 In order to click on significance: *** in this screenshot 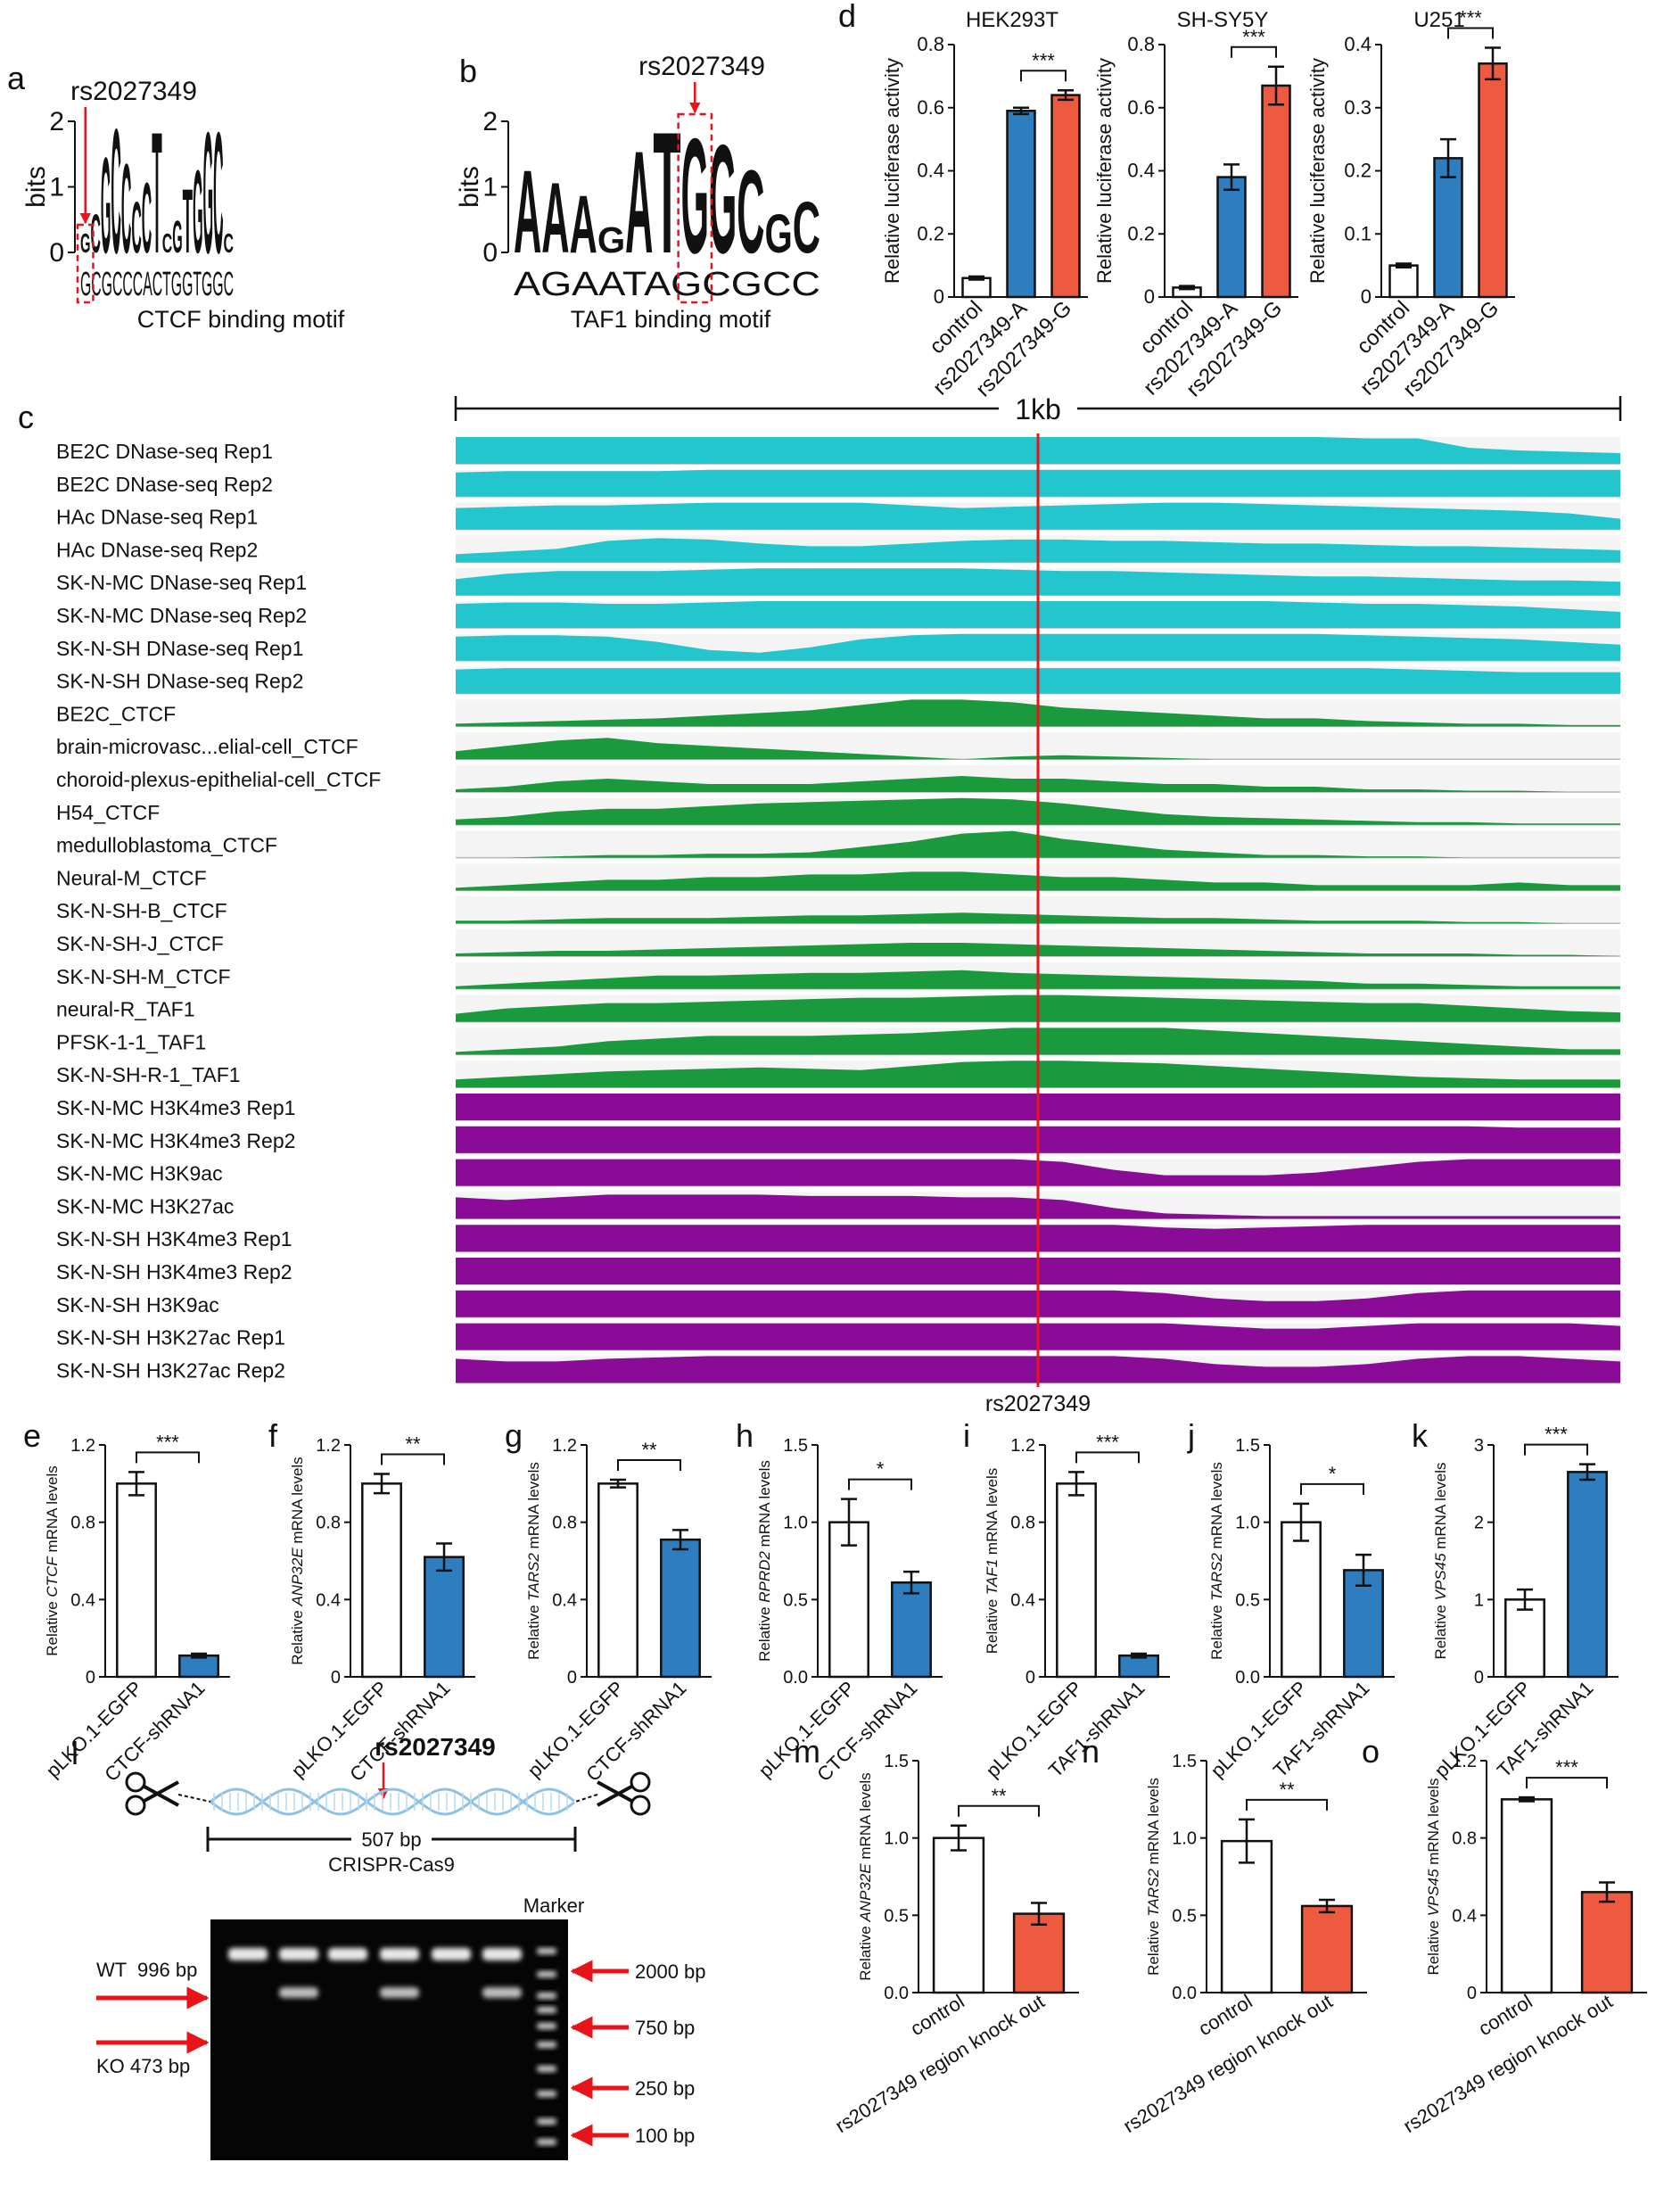, I will do `click(1254, 37)`.